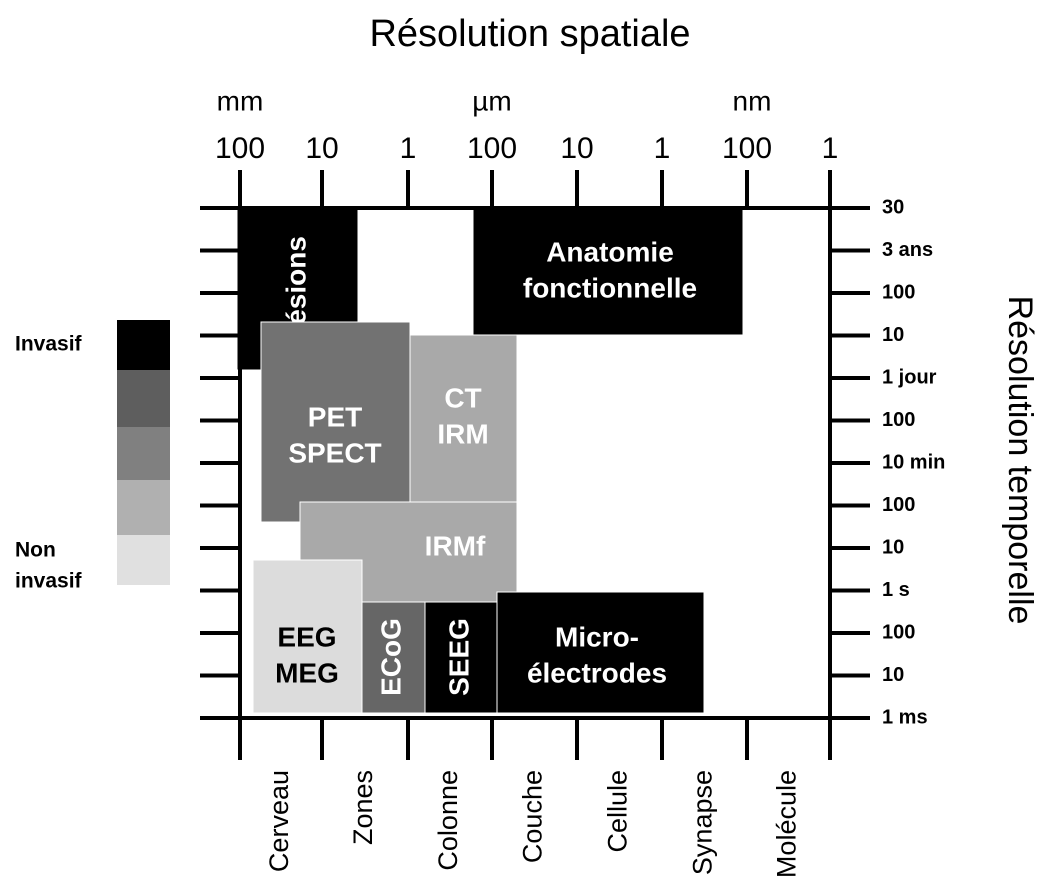 The height and width of the screenshot is (881, 1040). Describe the element at coordinates (610, 251) in the screenshot. I see `box-label: Anatomie` at that location.